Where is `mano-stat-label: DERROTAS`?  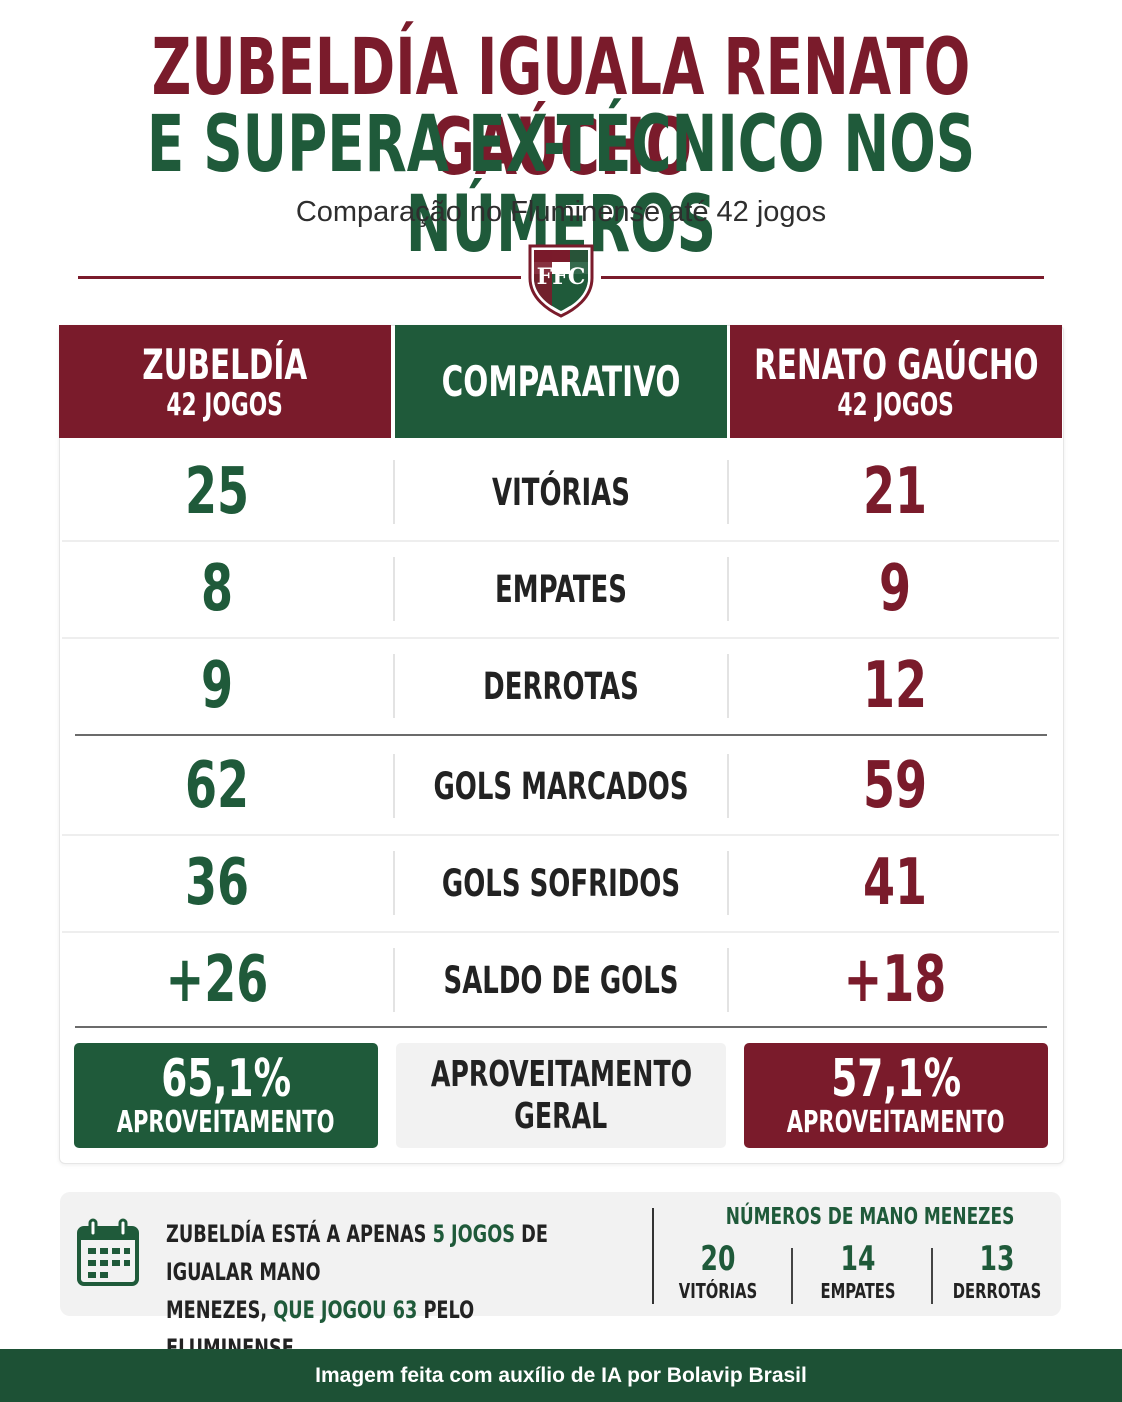
mano-stat-label: DERROTAS is located at coordinates (997, 1291).